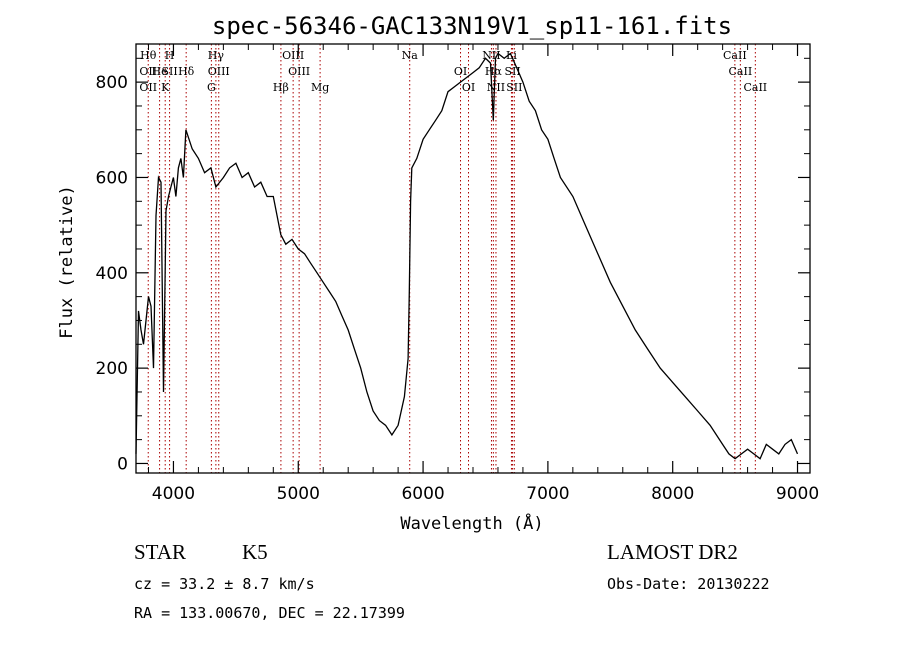 The width and height of the screenshot is (900, 649). Describe the element at coordinates (186, 71) in the screenshot. I see `marker-label: Hδ` at that location.